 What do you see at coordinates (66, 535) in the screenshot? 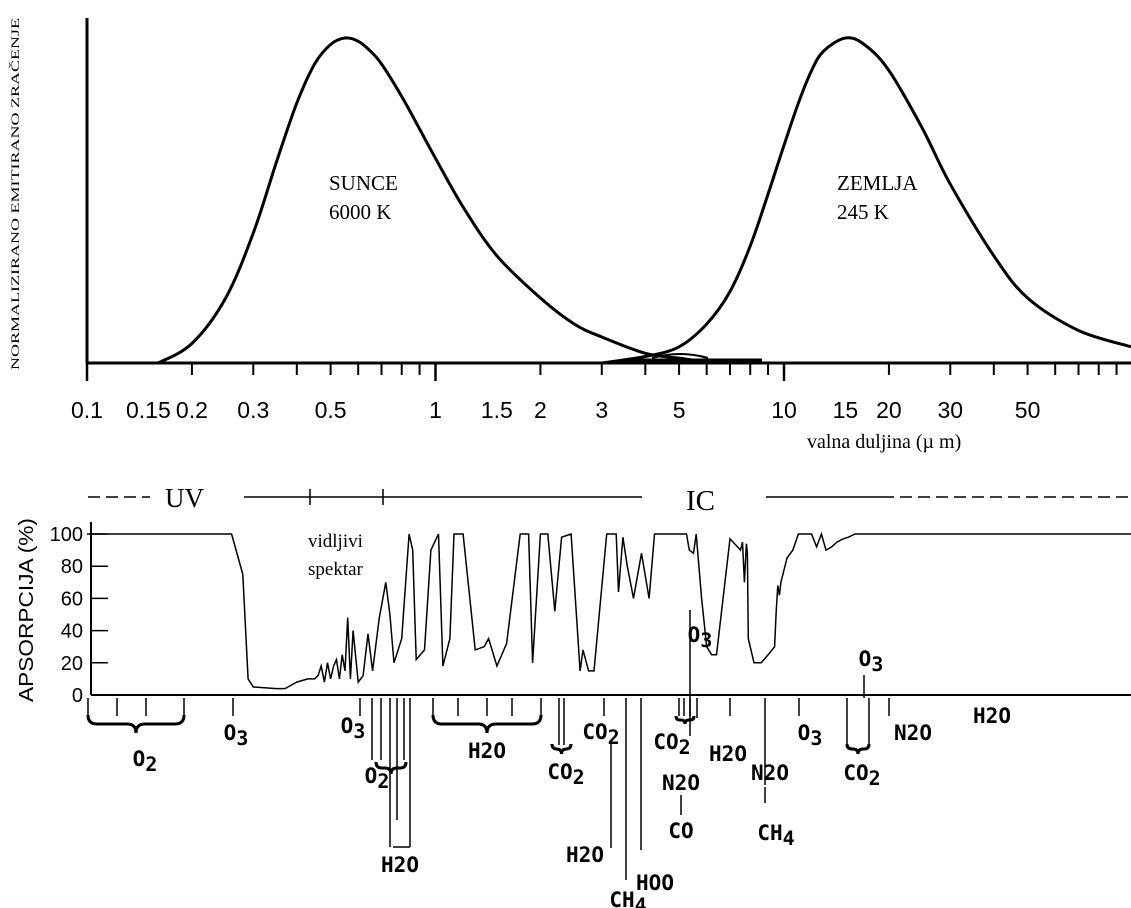
I see `y-tick-label: 100` at bounding box center [66, 535].